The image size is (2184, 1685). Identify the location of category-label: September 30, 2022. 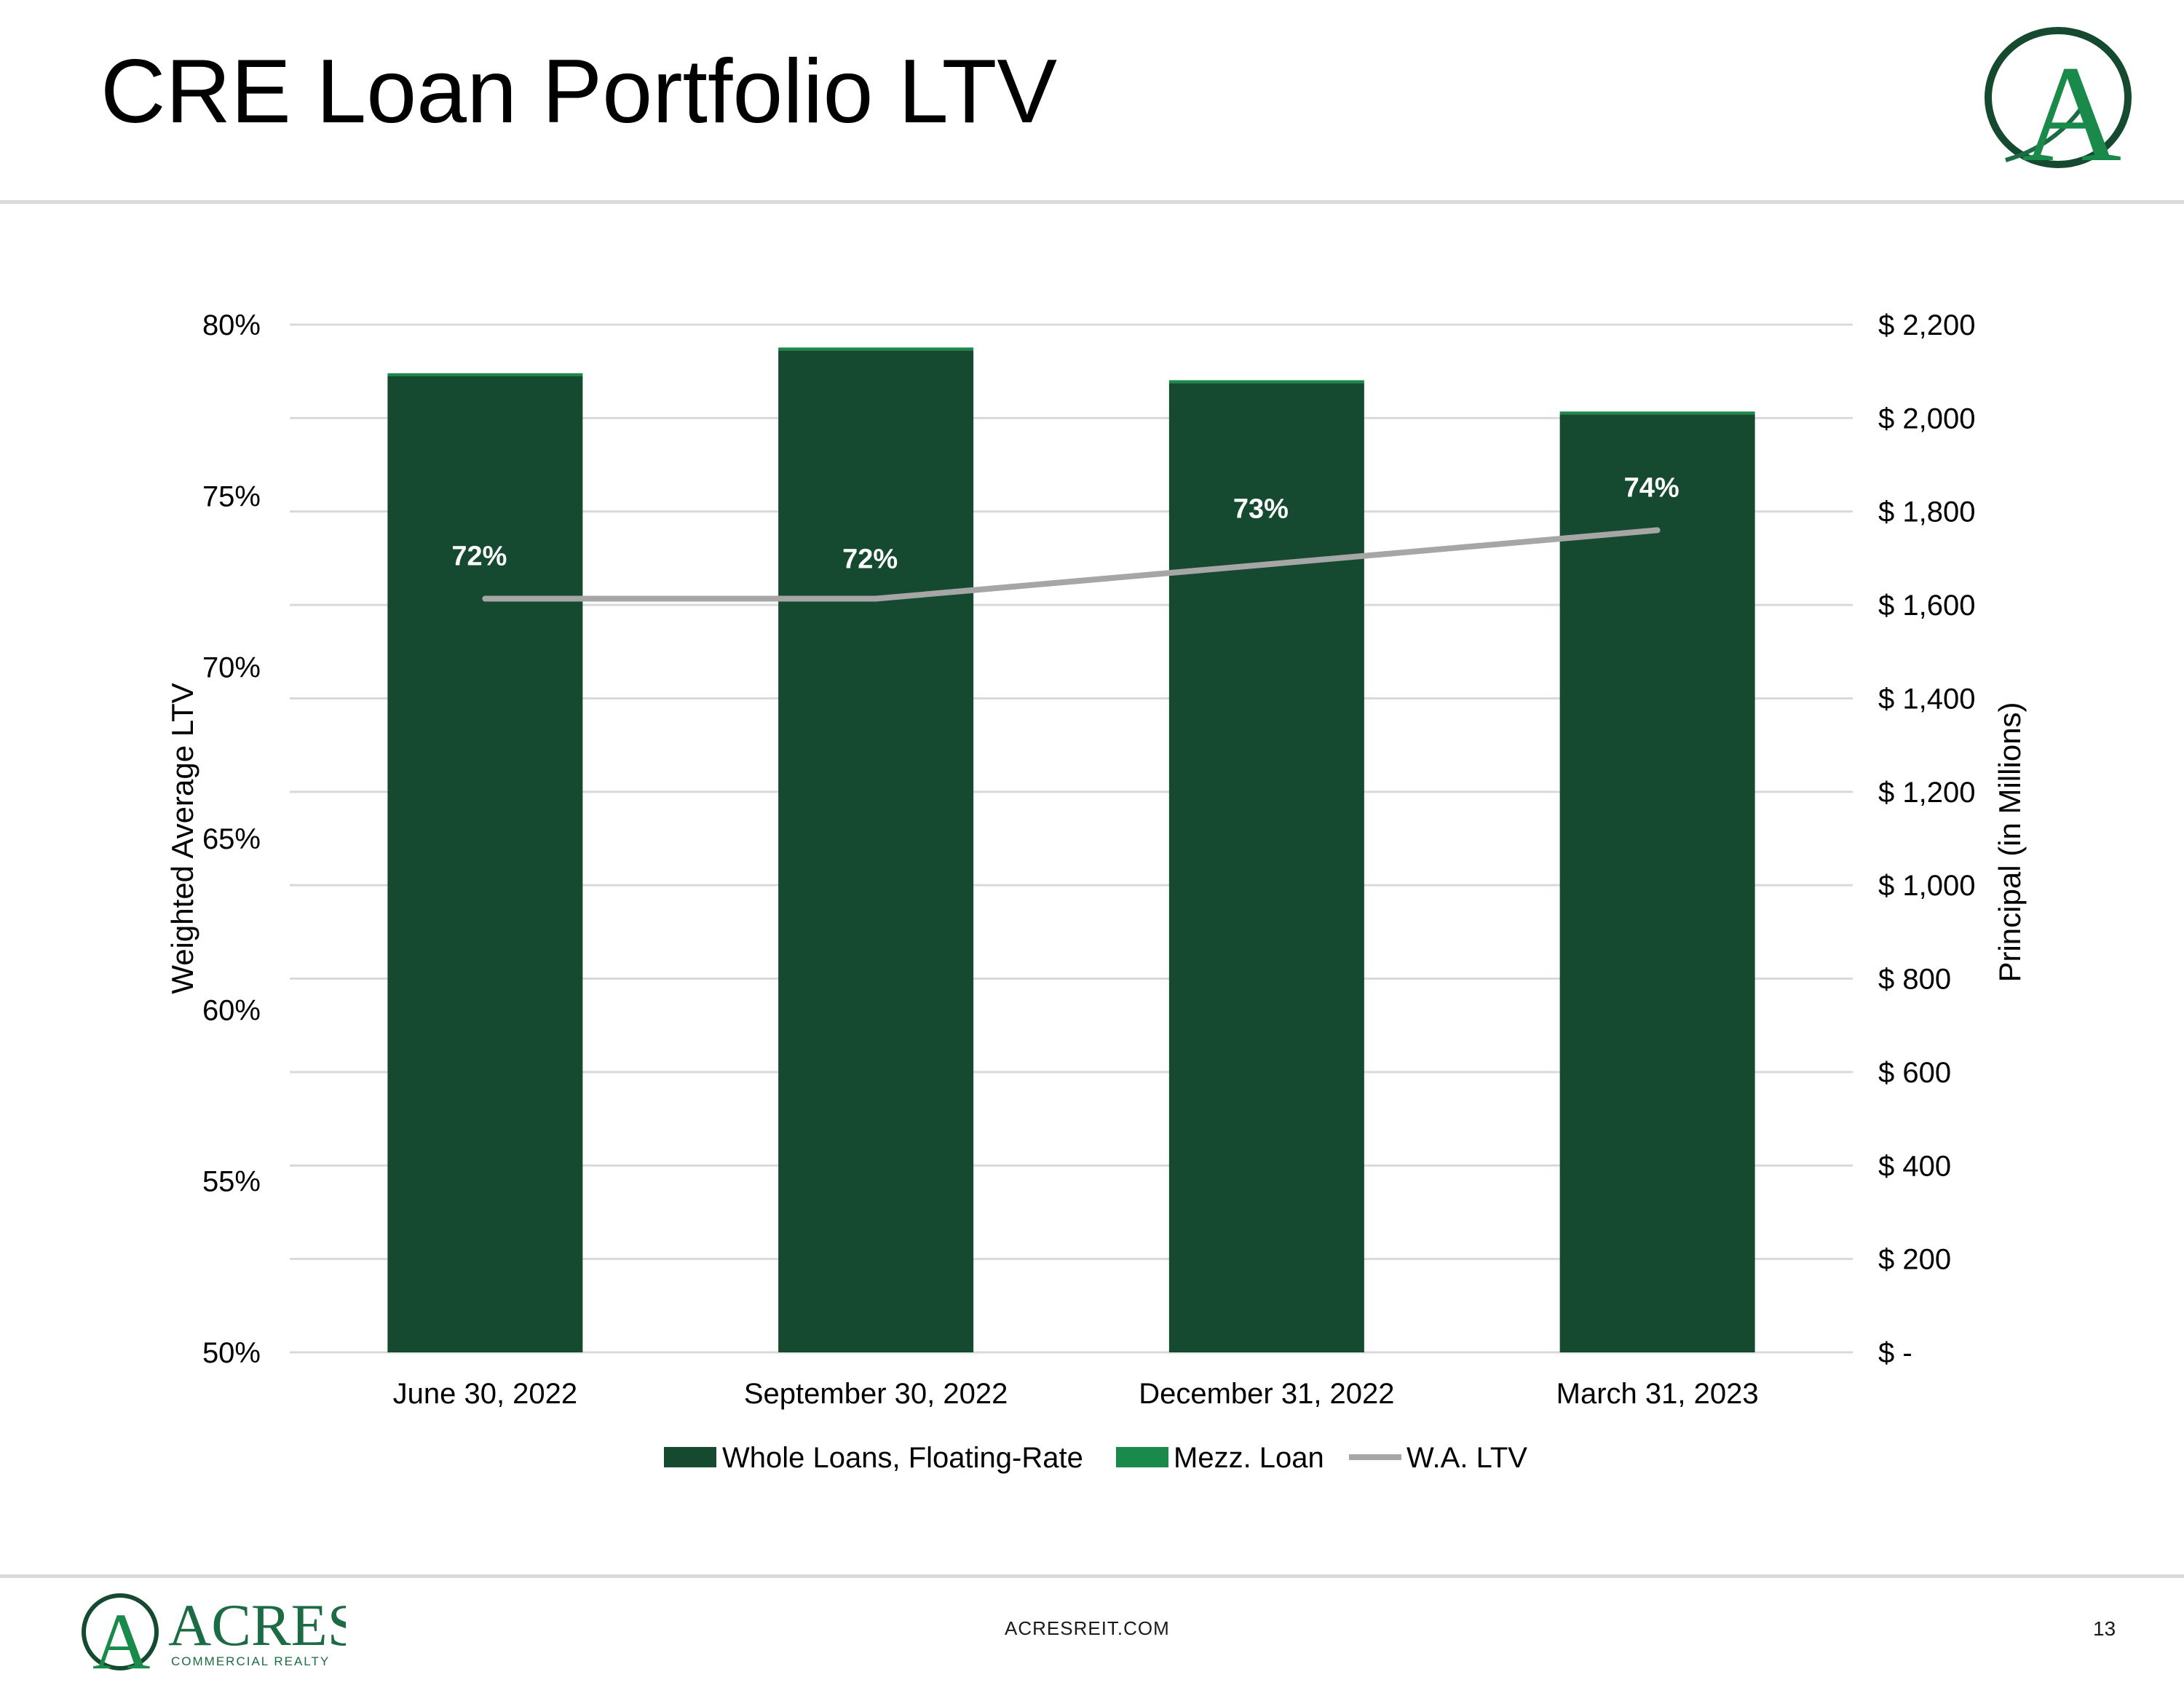
(876, 1394).